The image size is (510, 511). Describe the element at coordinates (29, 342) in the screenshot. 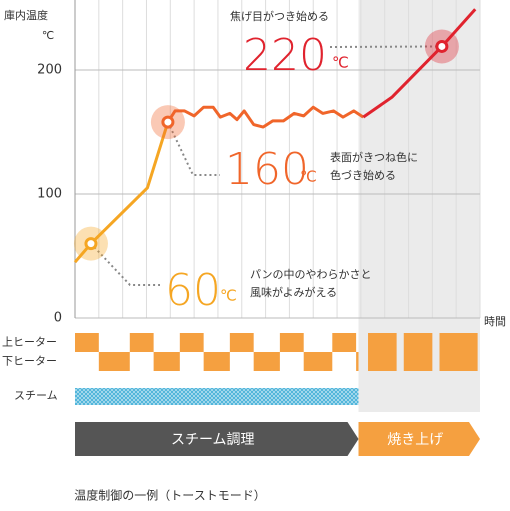

I see `row-label: 上ヒーター` at that location.